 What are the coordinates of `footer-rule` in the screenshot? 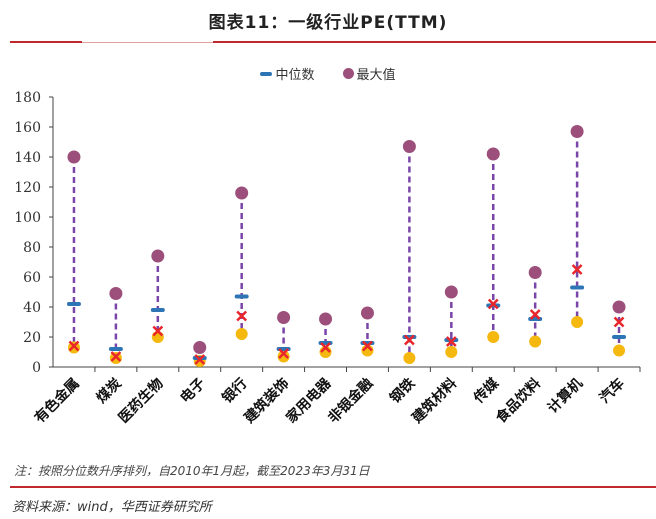 It's located at (333, 487).